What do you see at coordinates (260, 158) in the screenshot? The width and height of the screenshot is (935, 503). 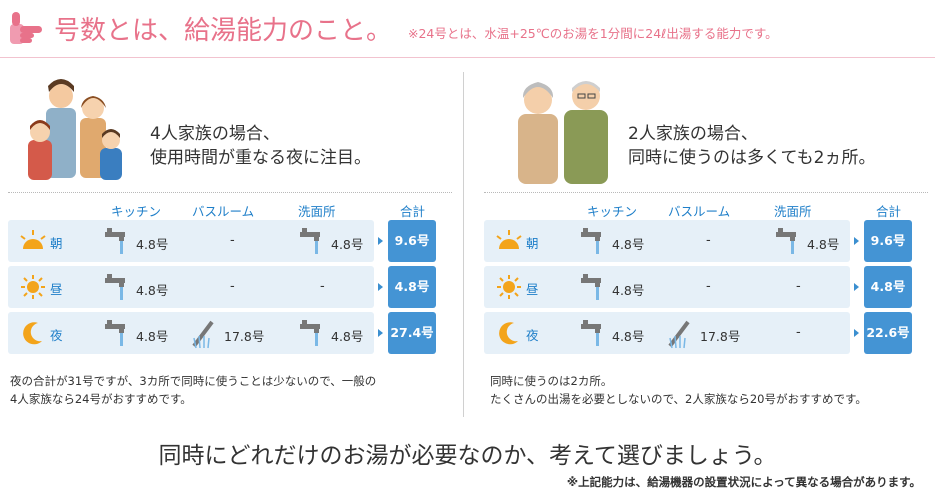 I see `heading-line-2: 使用時間が重なる夜に注目。` at bounding box center [260, 158].